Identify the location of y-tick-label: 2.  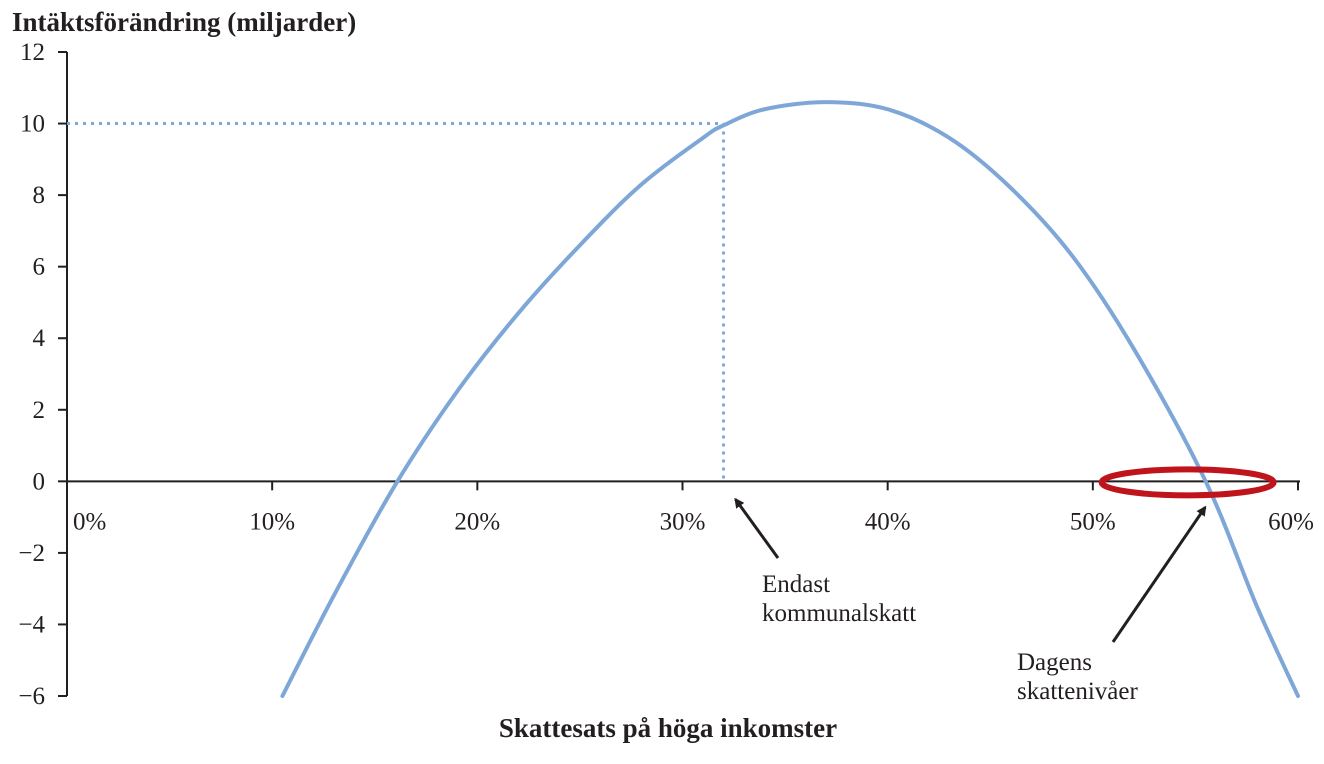
(39, 410).